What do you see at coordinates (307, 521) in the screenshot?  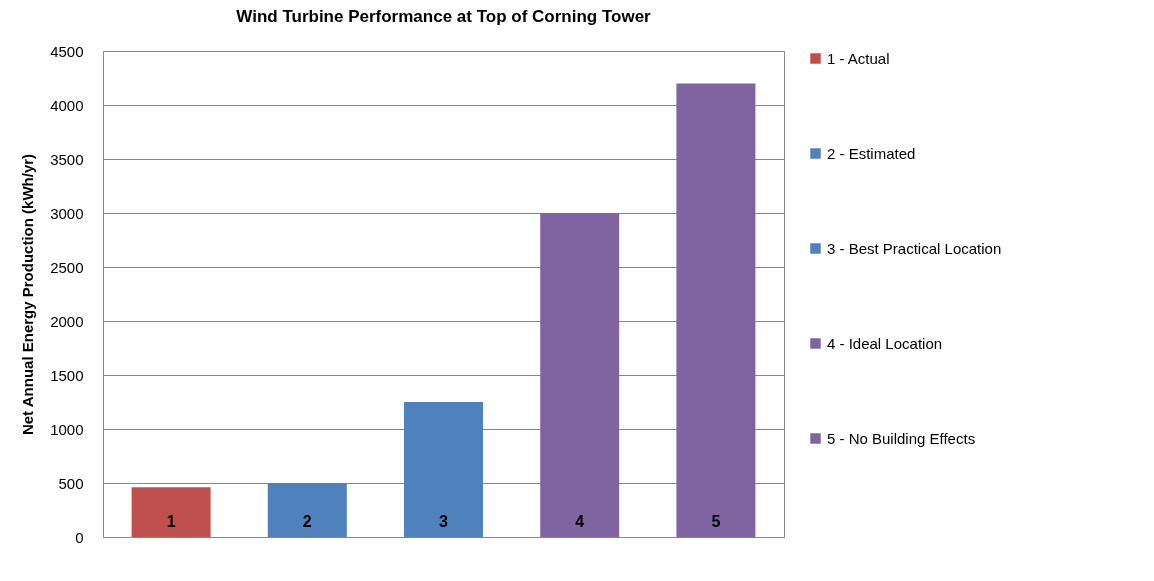 I see `x-tick-label: 2` at bounding box center [307, 521].